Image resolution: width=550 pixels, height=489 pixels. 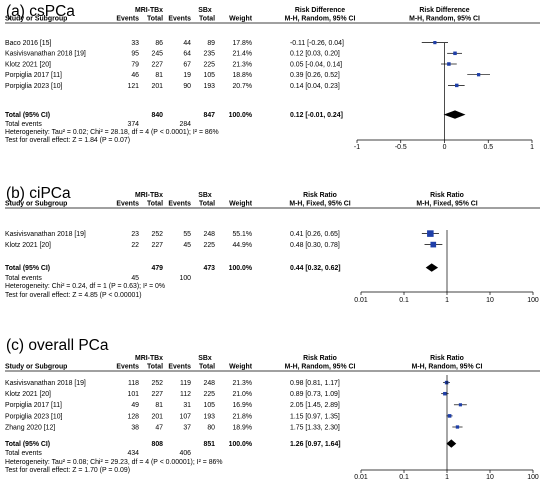 What do you see at coordinates (135, 278) in the screenshot?
I see `total-events-1: 45` at bounding box center [135, 278].